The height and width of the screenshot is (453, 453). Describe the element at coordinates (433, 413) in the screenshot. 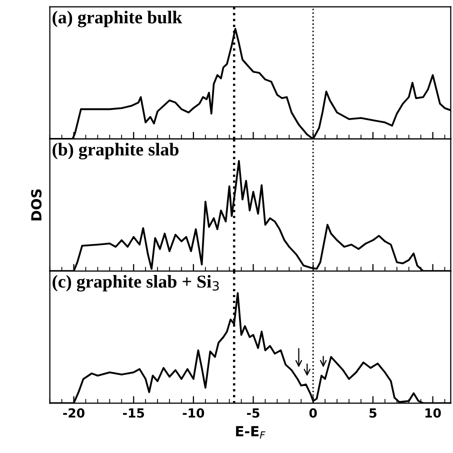

I see `x-tick-label: 10` at that location.